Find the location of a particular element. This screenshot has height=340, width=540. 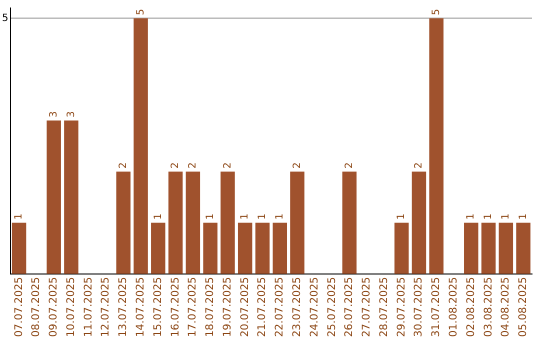

x-tick-label: 17.07.2025 is located at coordinates (192, 307).